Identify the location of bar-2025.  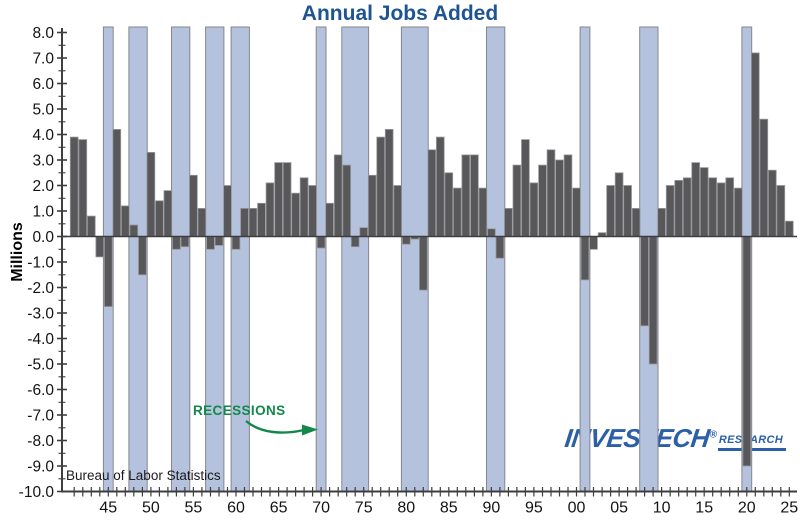
(789, 228).